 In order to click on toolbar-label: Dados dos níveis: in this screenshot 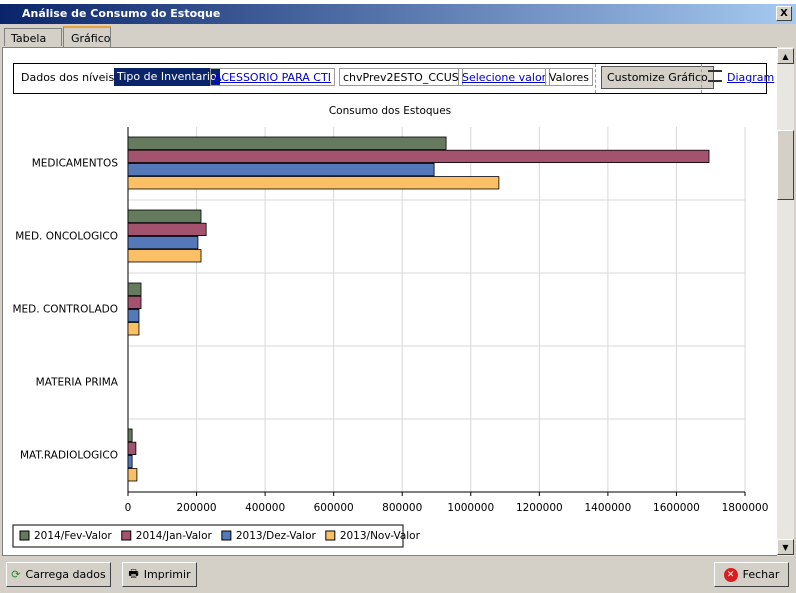, I will do `click(69, 77)`.